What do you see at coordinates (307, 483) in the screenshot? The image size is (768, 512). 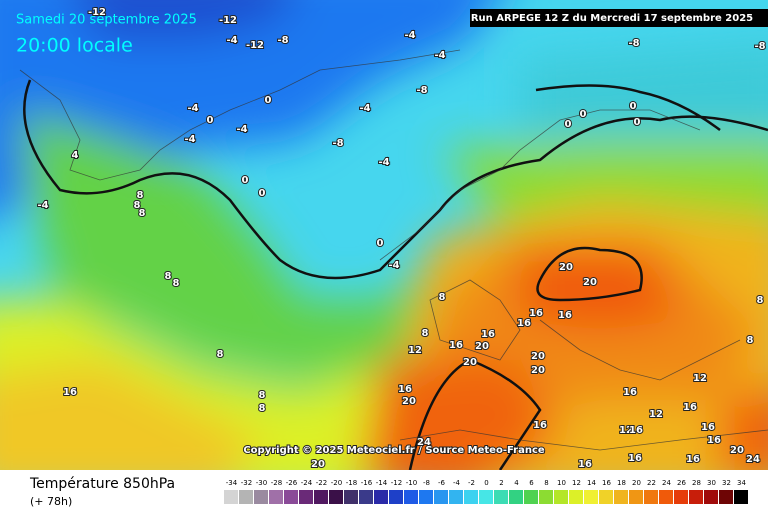 I see `colorbar-label: -24` at bounding box center [307, 483].